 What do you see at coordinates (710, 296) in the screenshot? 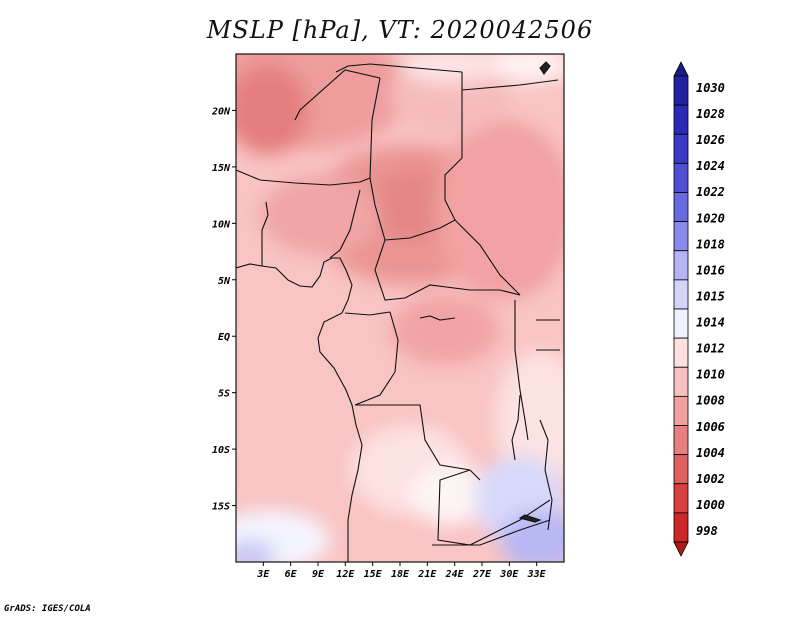
I see `colorbar-label: 1015` at bounding box center [710, 296].